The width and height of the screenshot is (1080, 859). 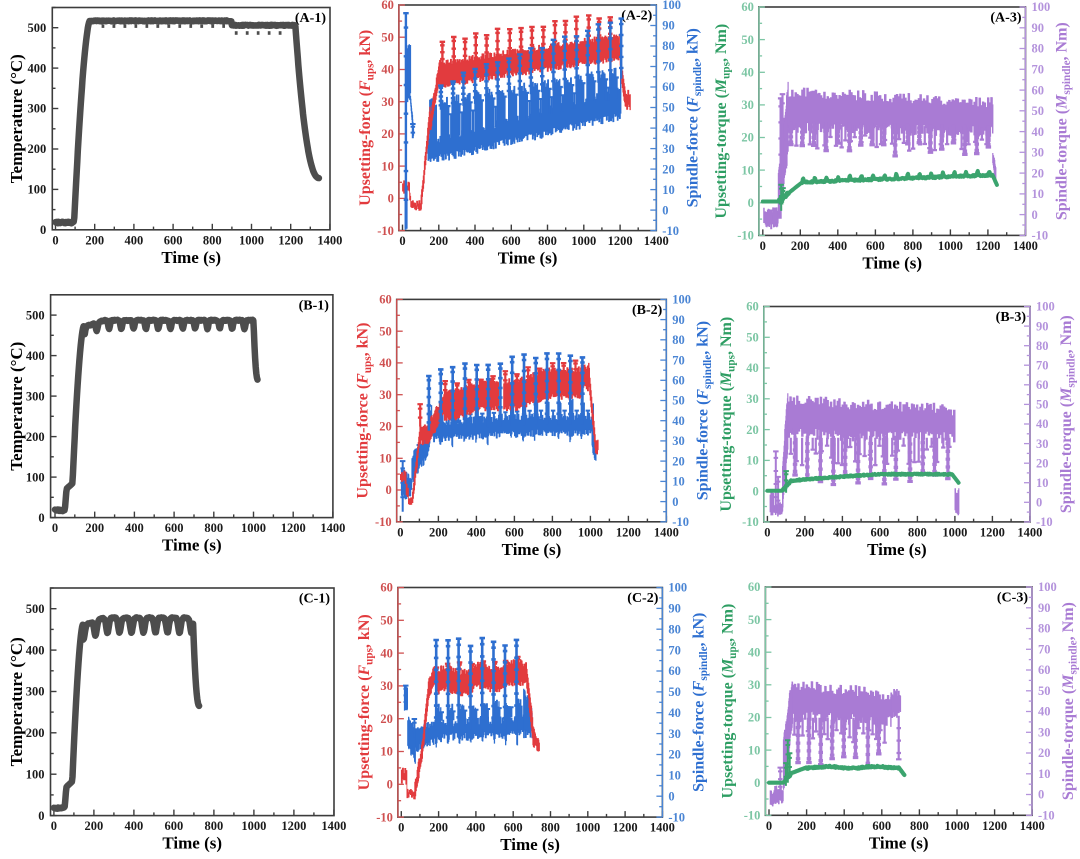 What do you see at coordinates (694, 117) in the screenshot?
I see `svg-text: Spindle-force (Fspindle, kN)` at bounding box center [694, 117].